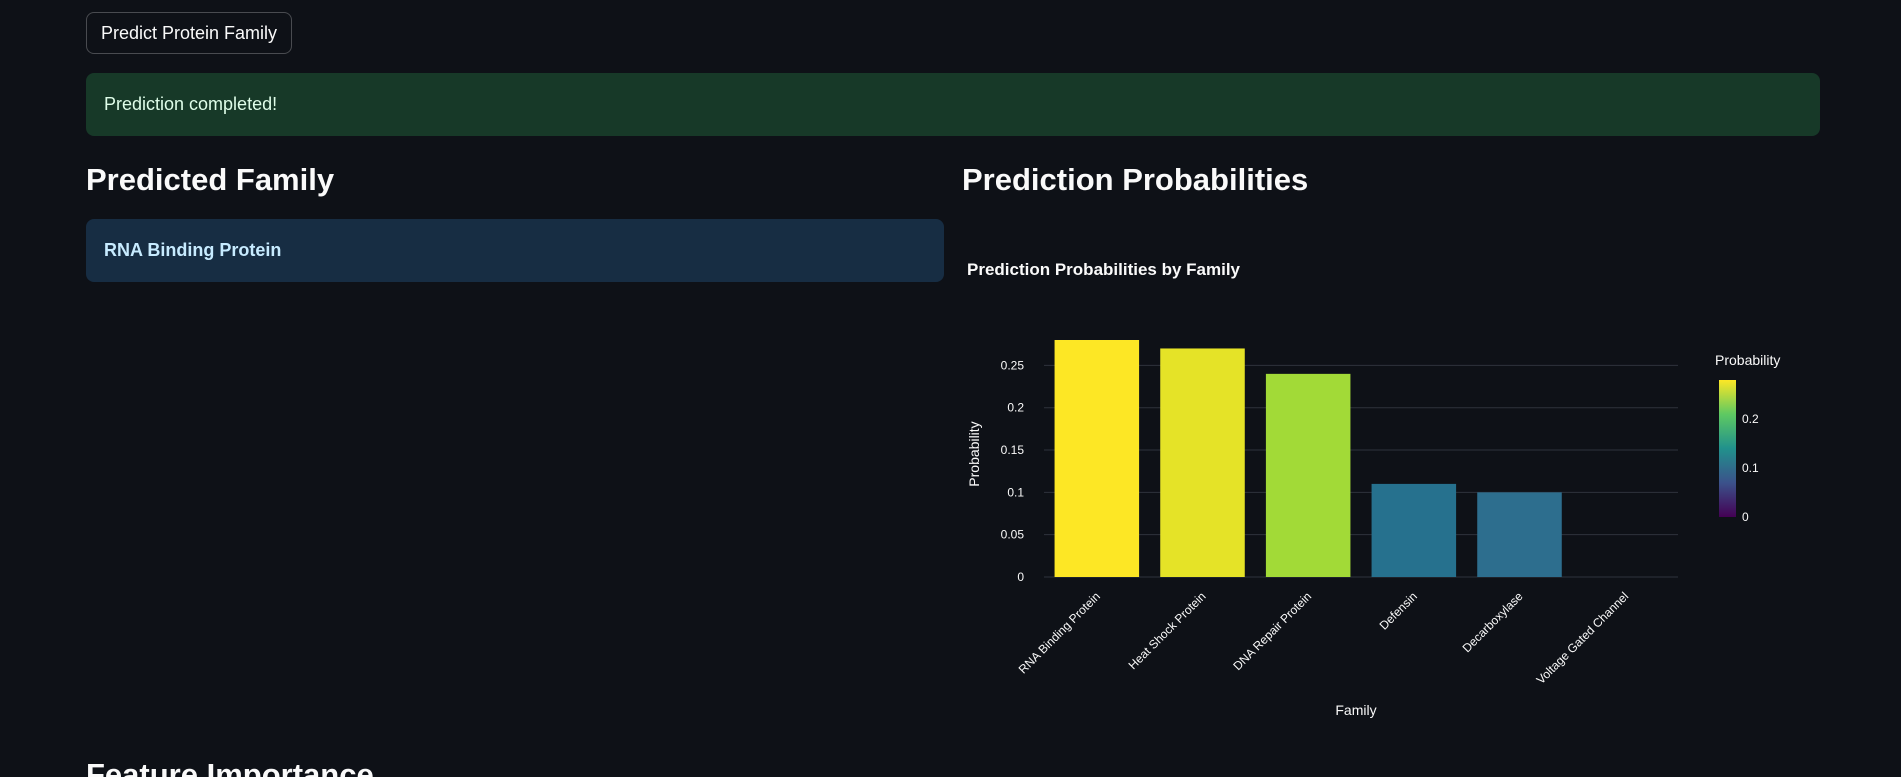 Image resolution: width=1901 pixels, height=777 pixels. I want to click on colorbar-tick-label: 0.2, so click(1750, 419).